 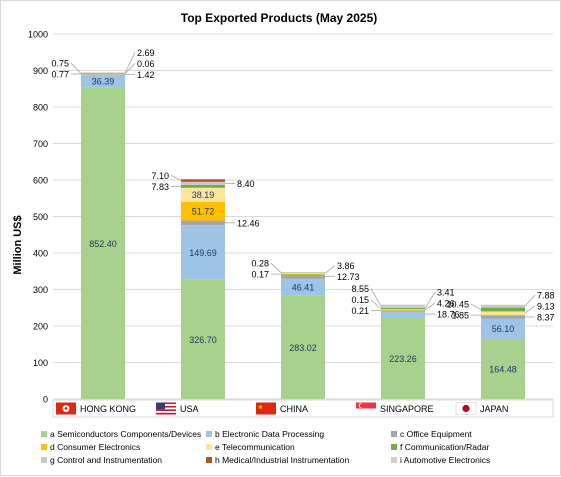 What do you see at coordinates (40, 108) in the screenshot?
I see `y-tick-label: 800` at bounding box center [40, 108].